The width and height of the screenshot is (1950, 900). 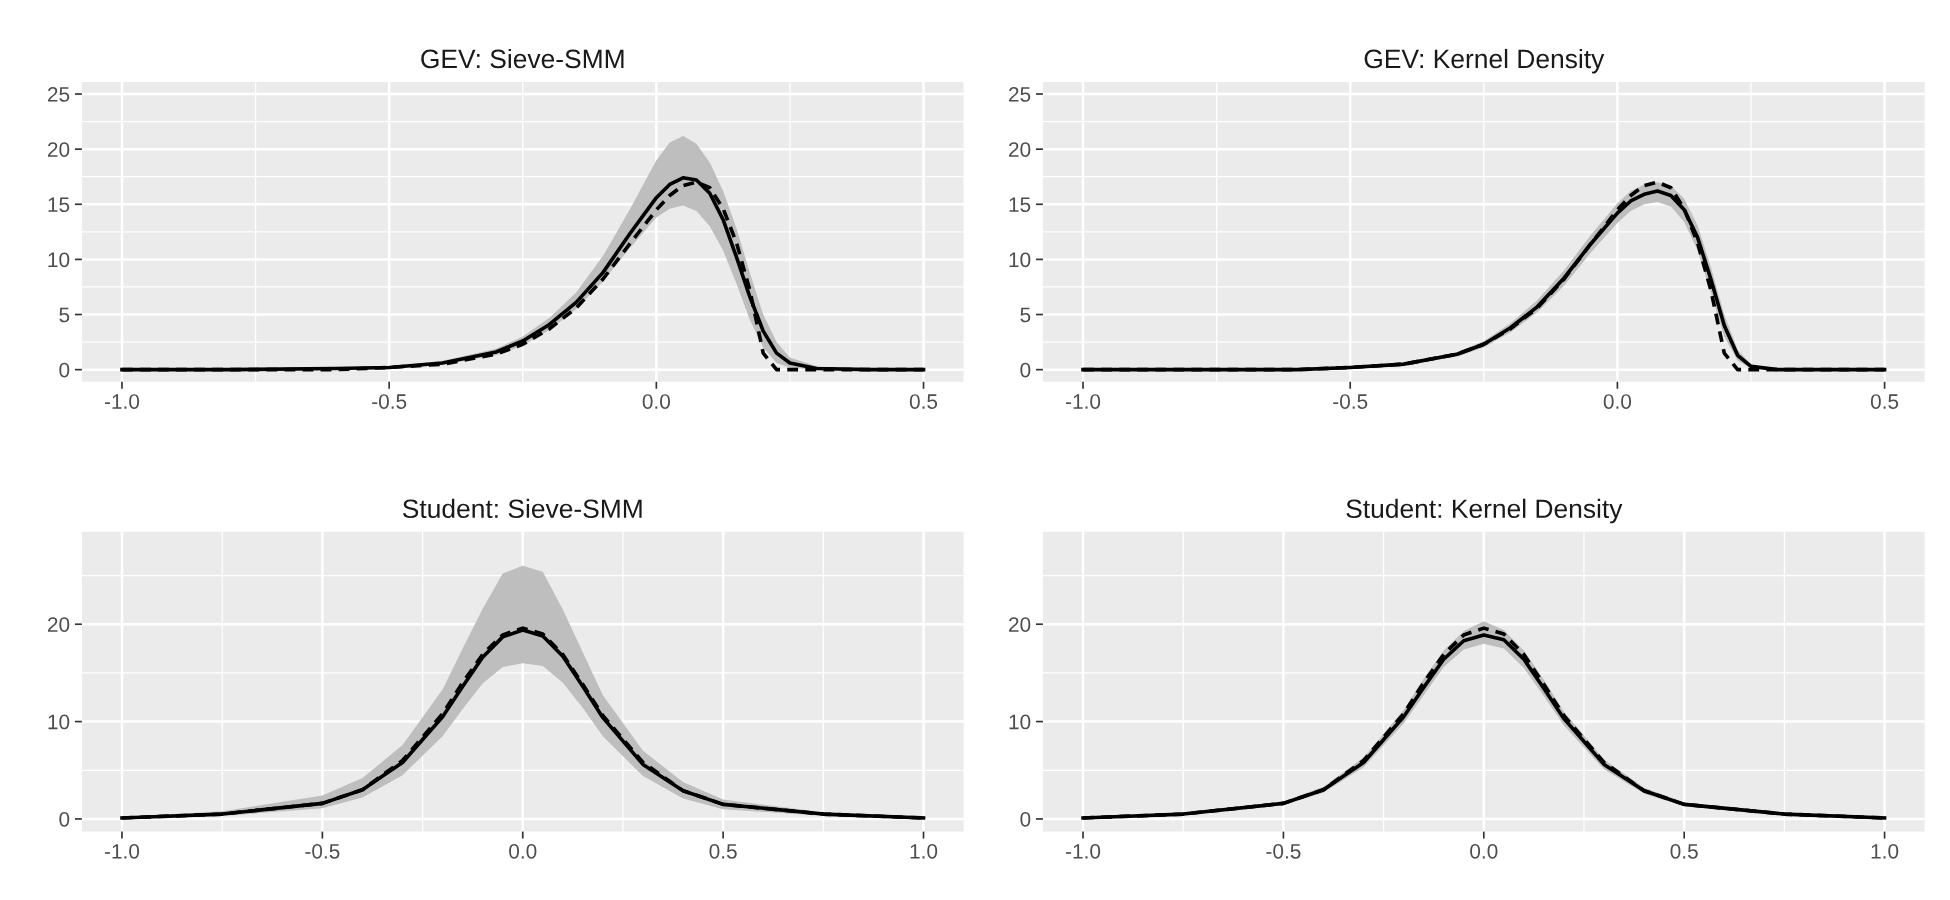 What do you see at coordinates (1484, 511) in the screenshot?
I see `chart-title: Student: Kernel Density` at bounding box center [1484, 511].